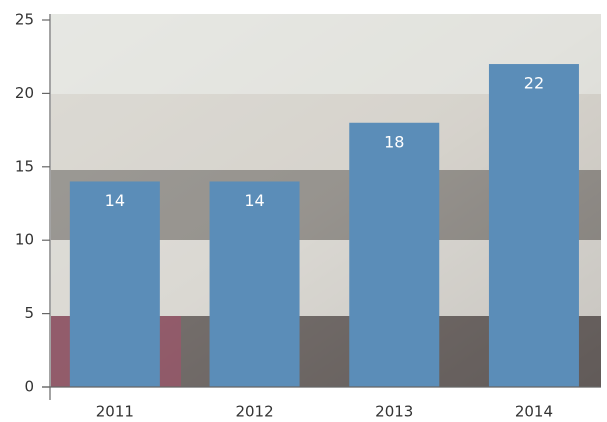 The image size is (607, 422). Describe the element at coordinates (534, 83) in the screenshot. I see `data-label: 22` at that location.